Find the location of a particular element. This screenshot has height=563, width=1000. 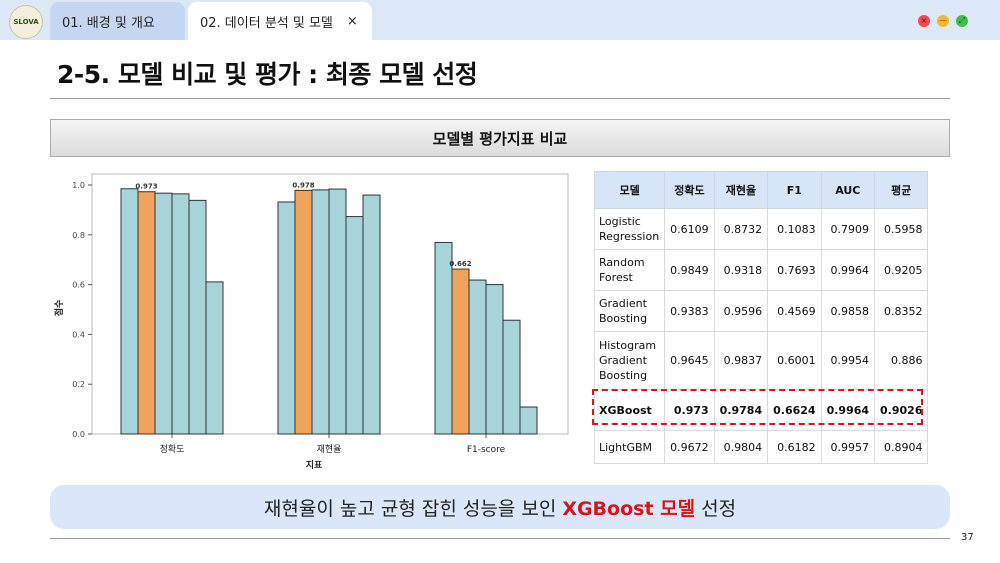

x-tick-label: 재현율 is located at coordinates (329, 449).